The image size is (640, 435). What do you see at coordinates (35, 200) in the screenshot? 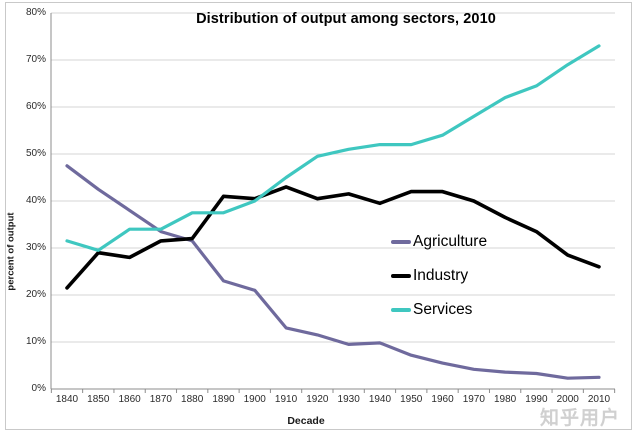
I see `y-tick-label: 40%` at bounding box center [35, 200].